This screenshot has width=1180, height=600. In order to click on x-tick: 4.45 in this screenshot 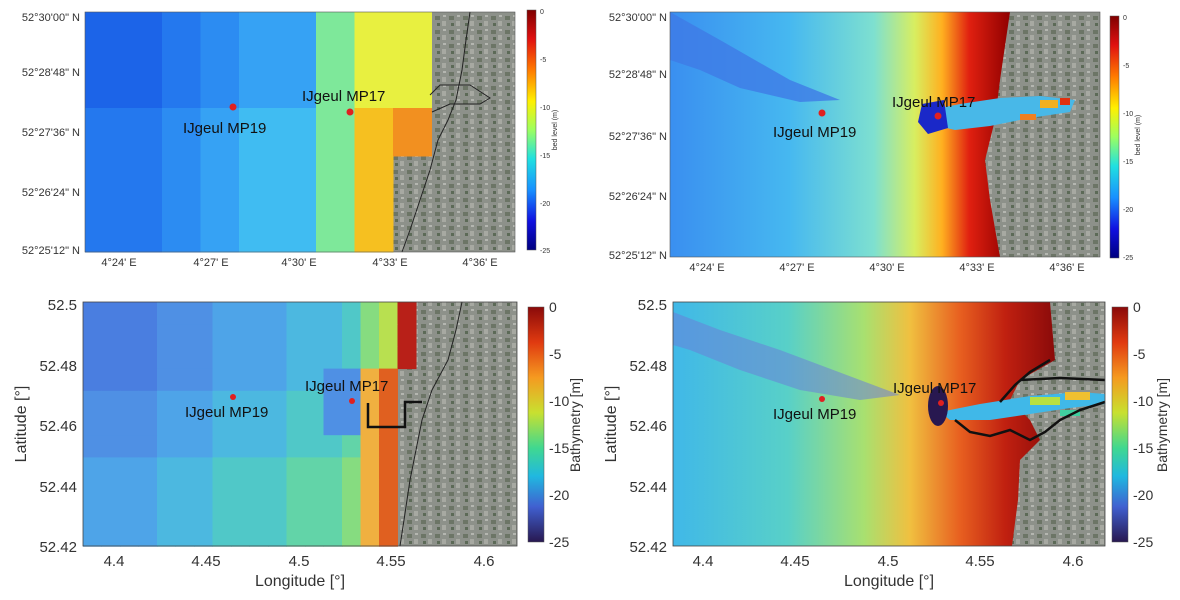, I will do `click(794, 561)`.